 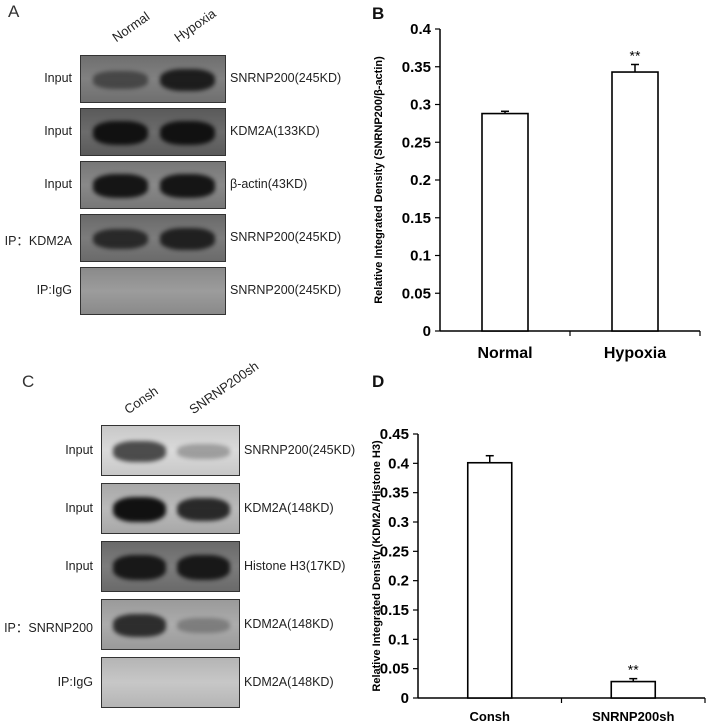 I want to click on panel-a-row-label-1: Input, so click(x=58, y=131).